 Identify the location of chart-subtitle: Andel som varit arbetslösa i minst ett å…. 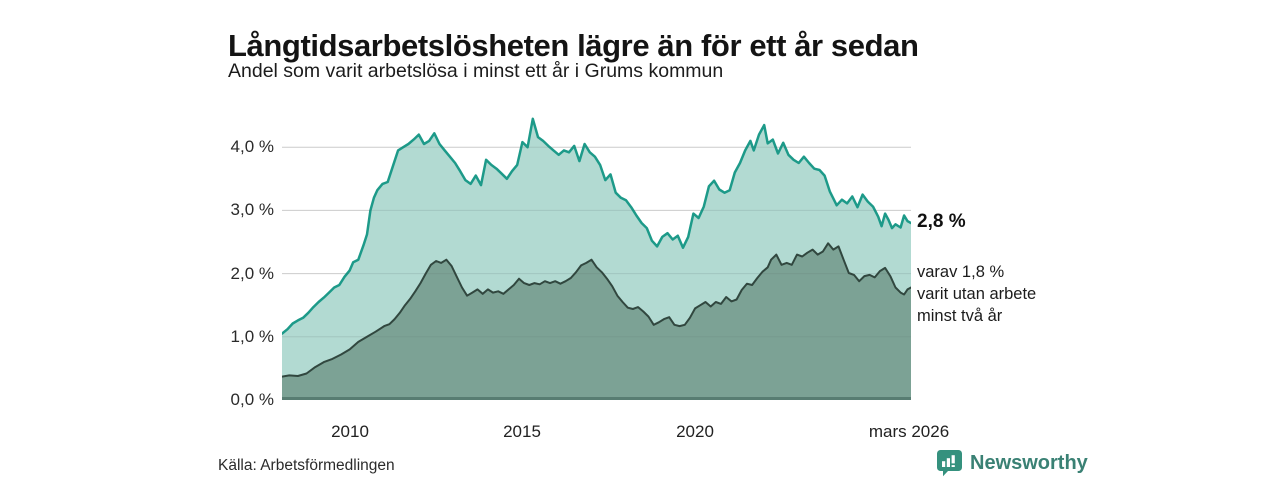
(476, 71).